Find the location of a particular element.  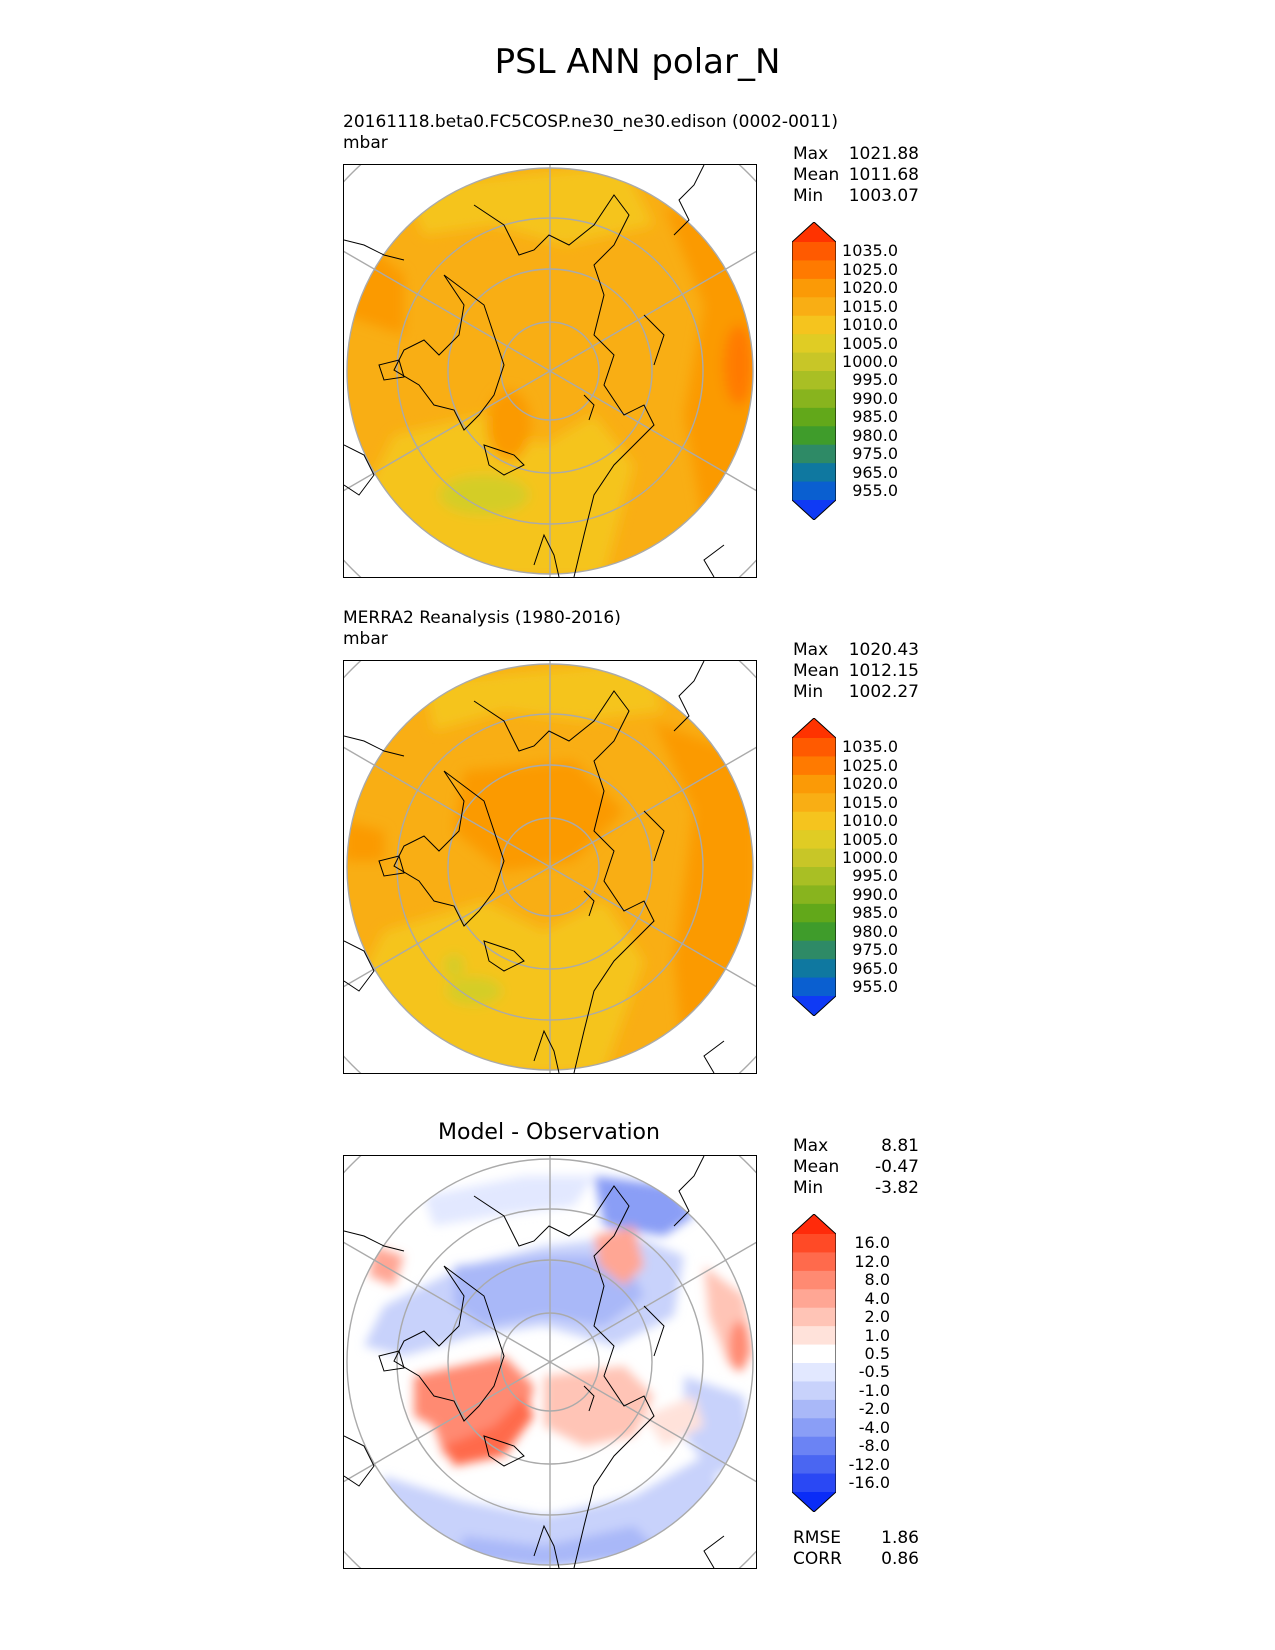

panel3-stats: Max 8.81 Mean -0.47 Min -3.82 is located at coordinates (856, 1167).